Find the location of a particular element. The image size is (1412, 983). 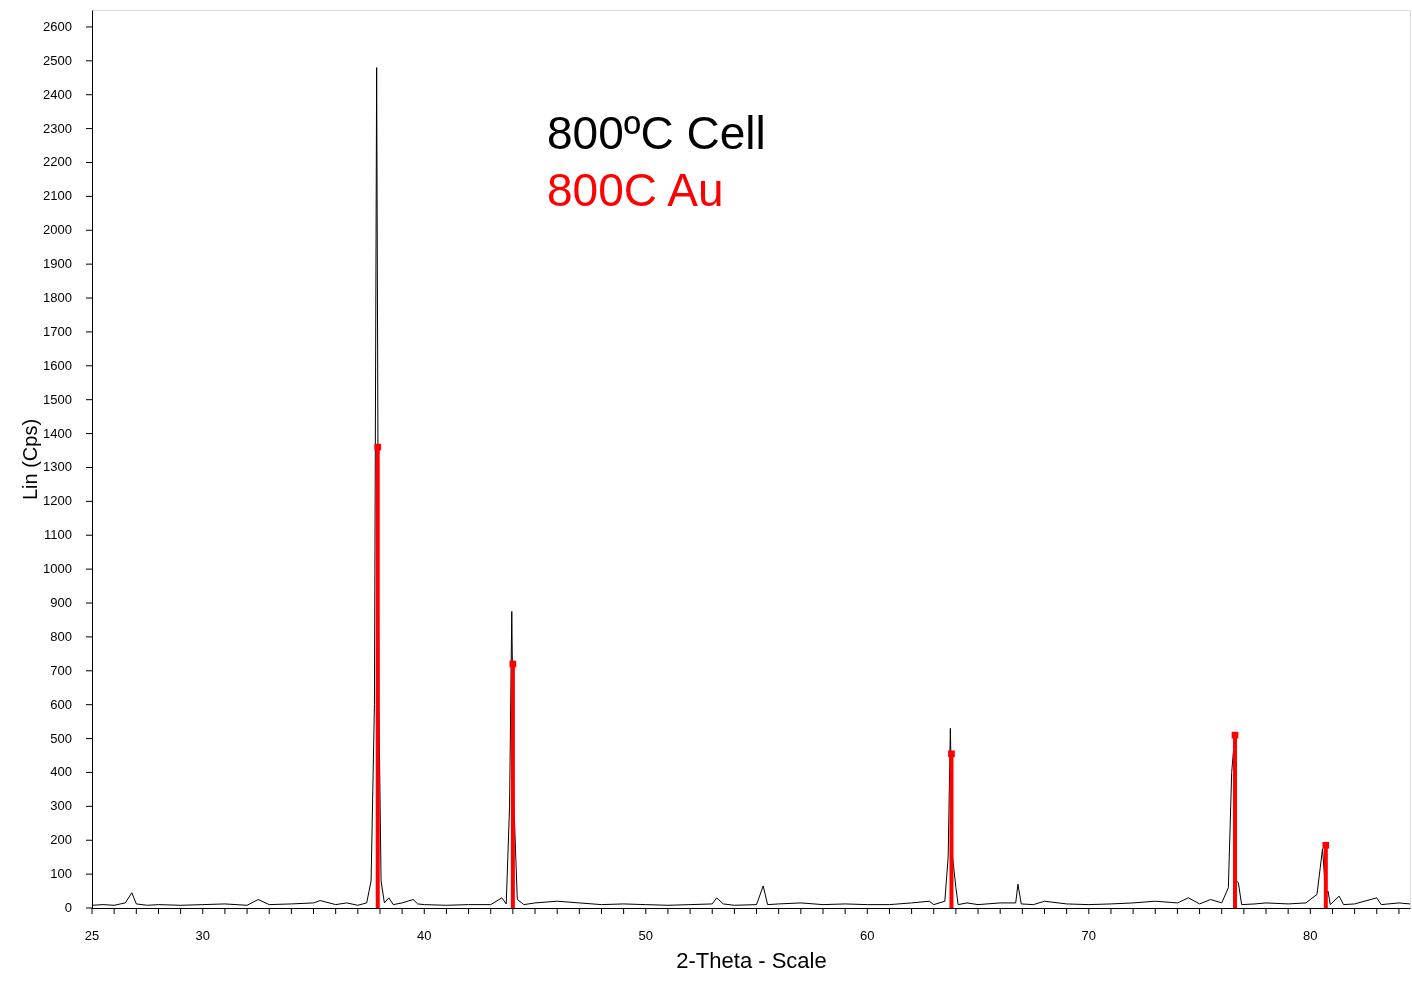

y-tick-label: 1600 is located at coordinates (57, 365).